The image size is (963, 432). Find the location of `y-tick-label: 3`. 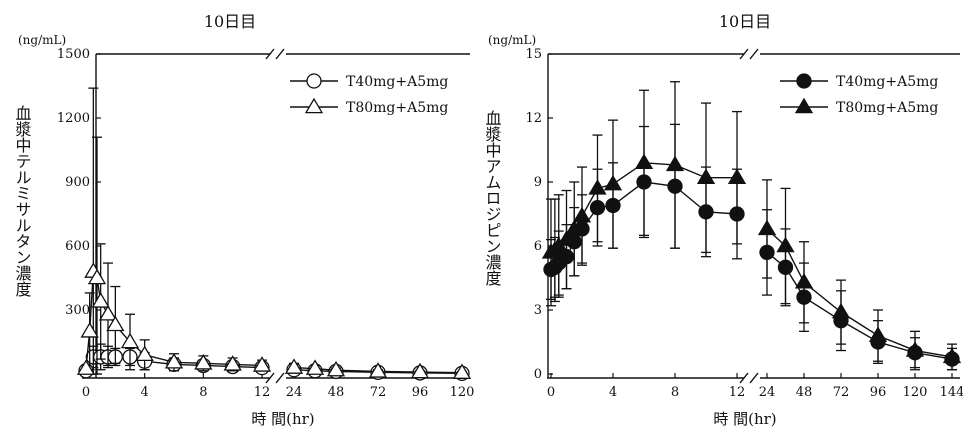

y-tick-label: 3 is located at coordinates (538, 310).